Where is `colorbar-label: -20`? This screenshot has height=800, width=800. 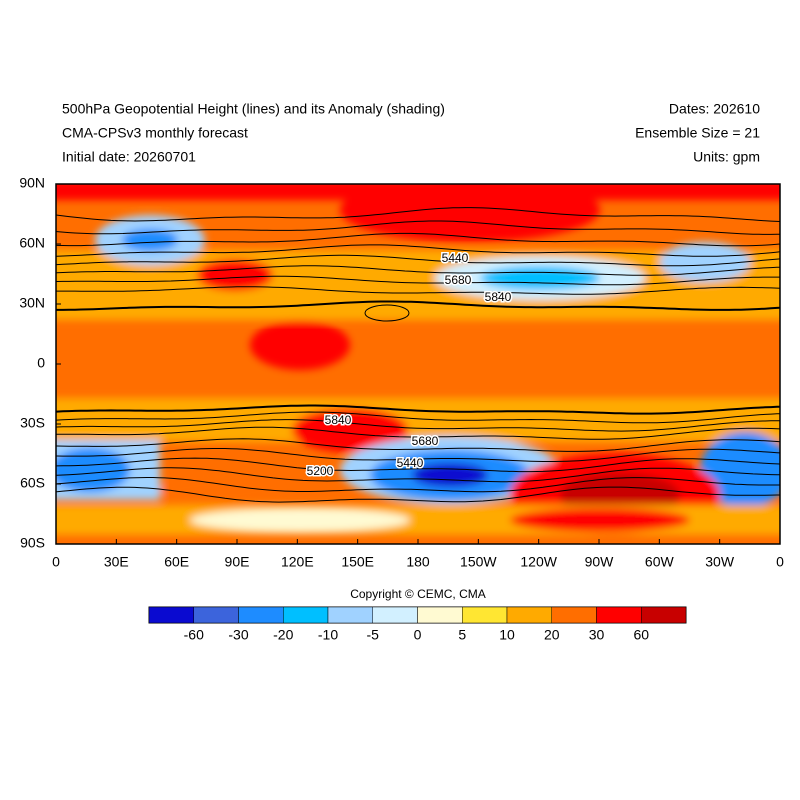 colorbar-label: -20 is located at coordinates (283, 635).